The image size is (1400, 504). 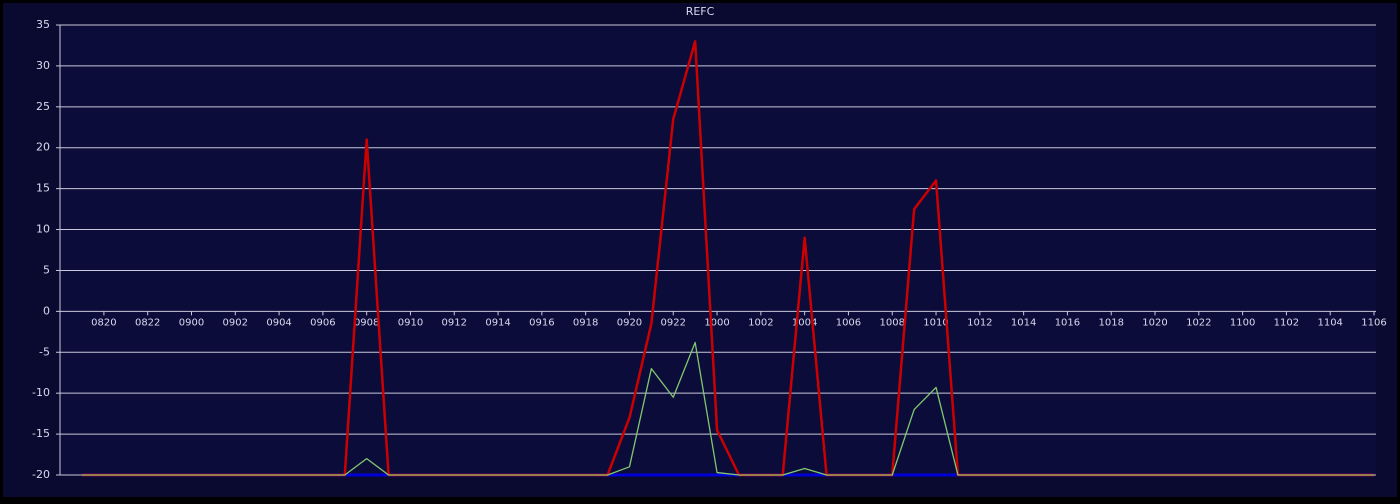 What do you see at coordinates (673, 322) in the screenshot?
I see `x-tick-label: 0922` at bounding box center [673, 322].